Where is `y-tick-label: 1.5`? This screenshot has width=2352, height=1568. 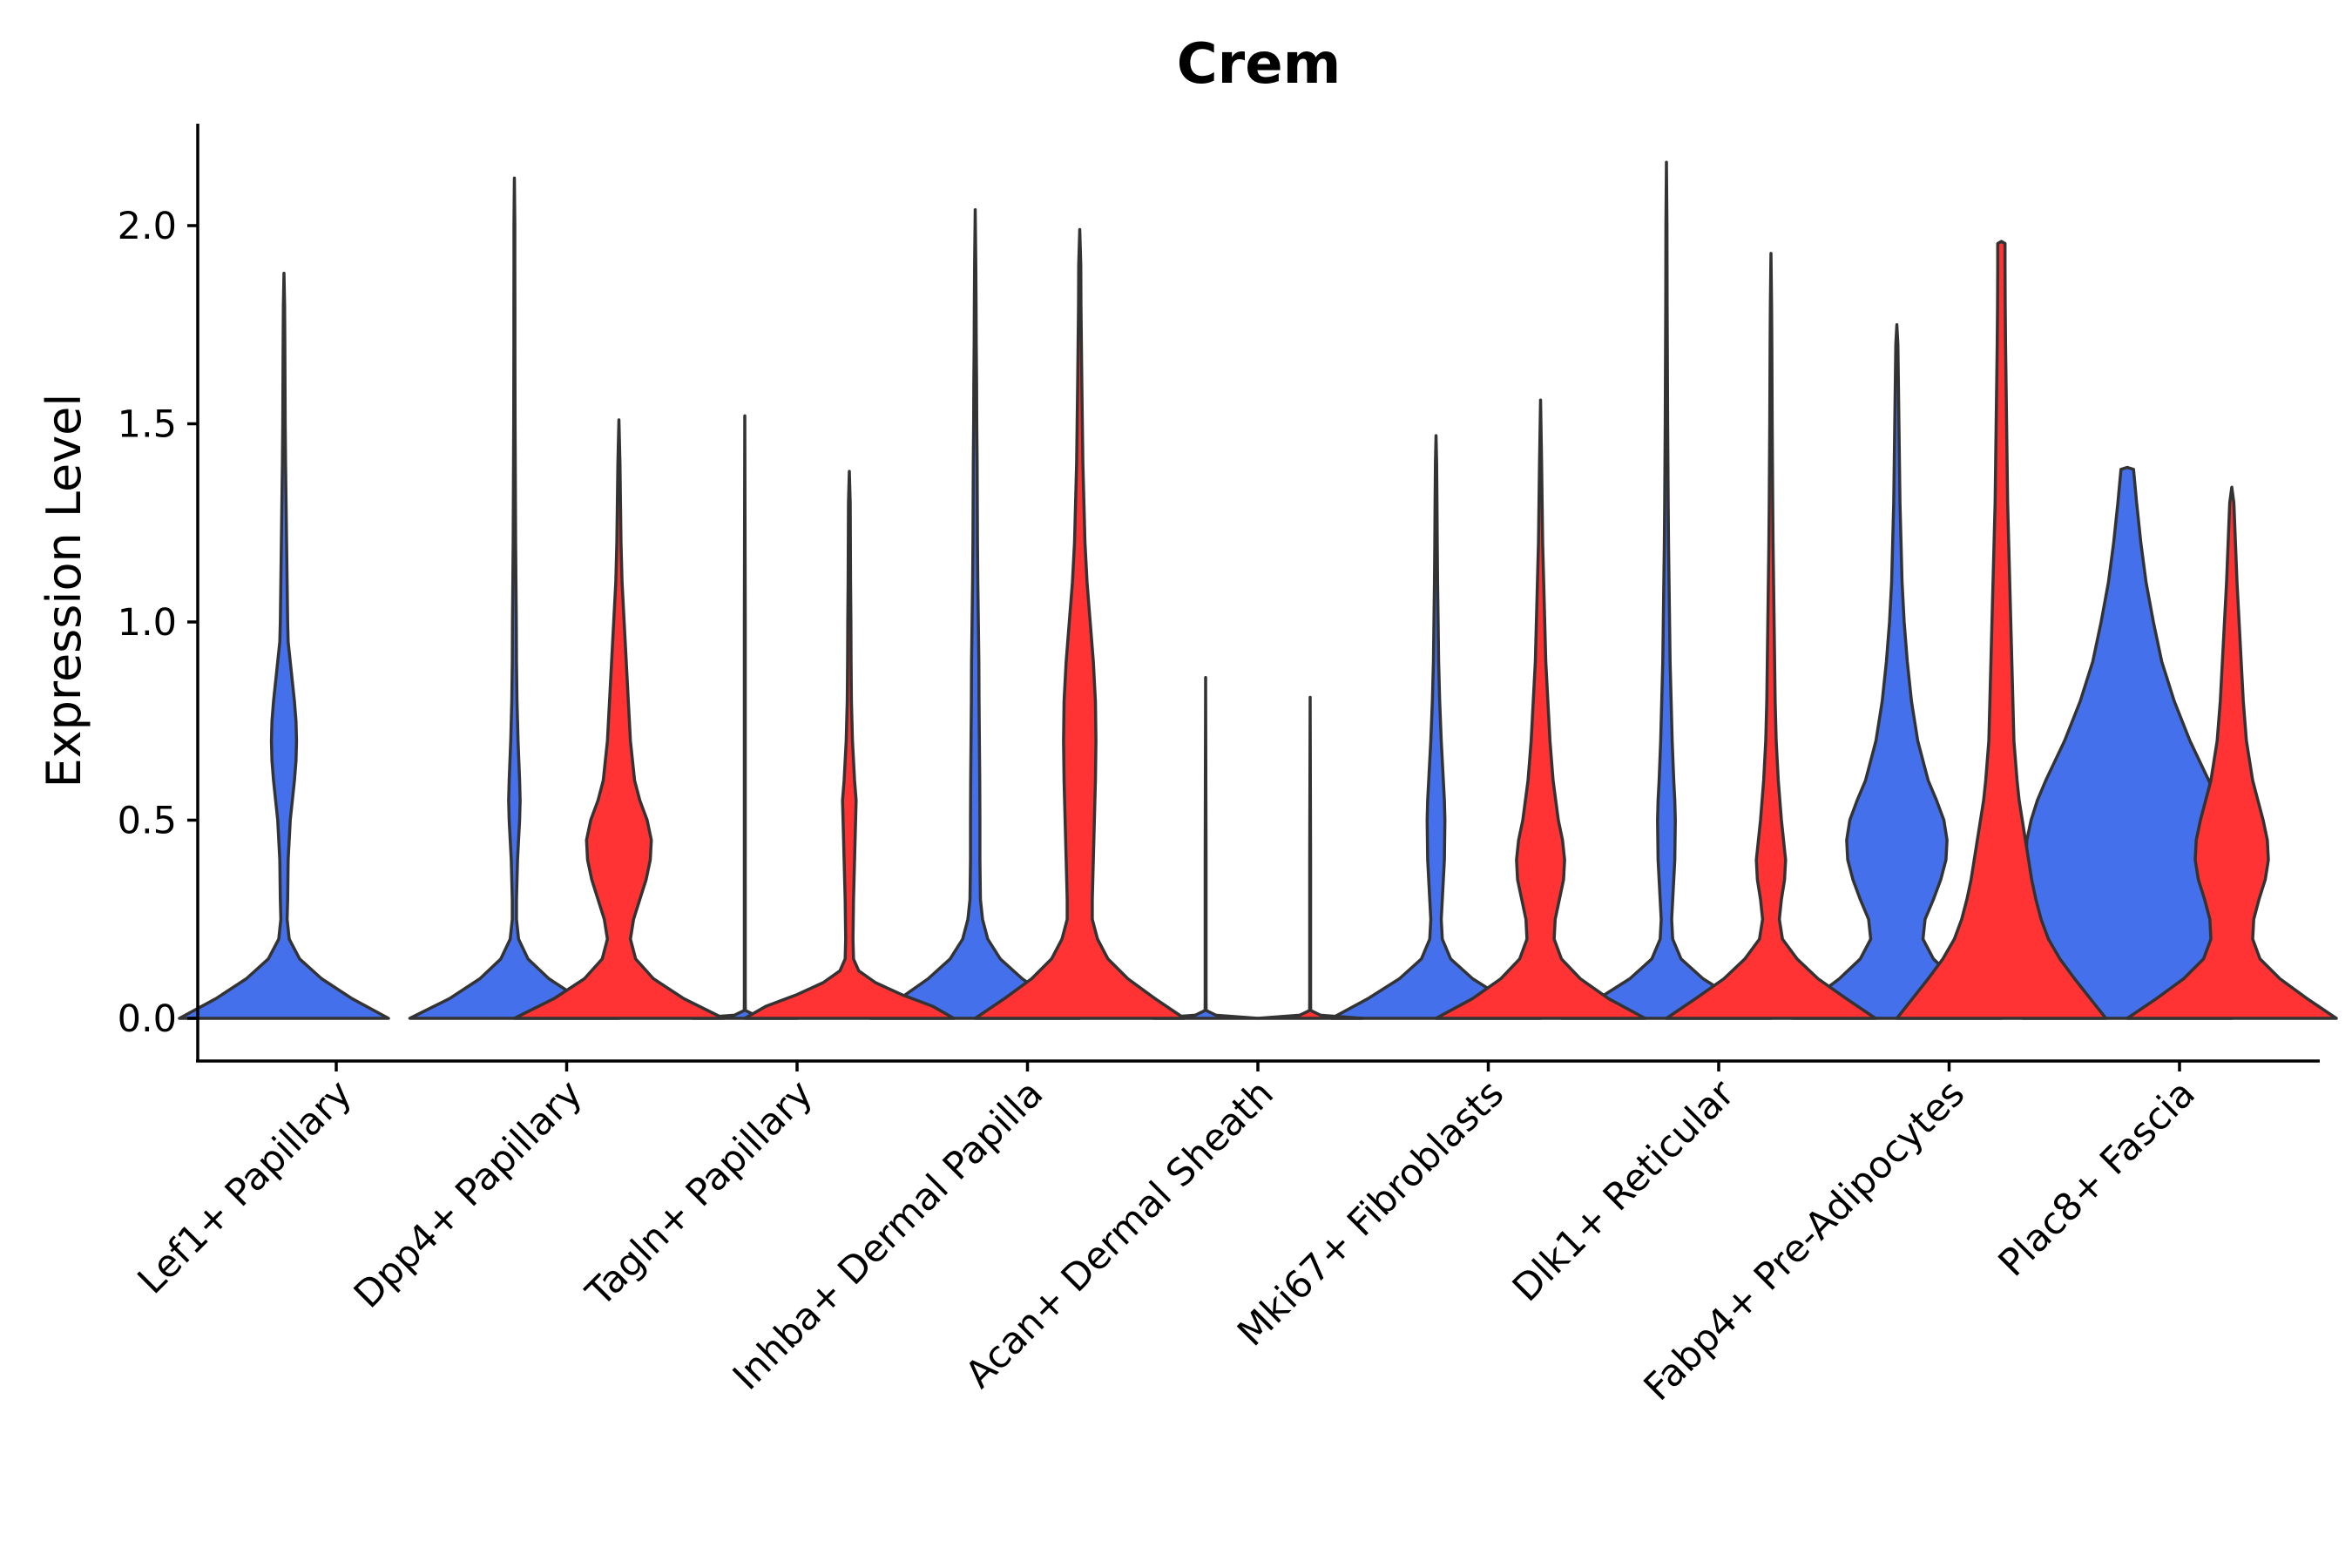 y-tick-label: 1.5 is located at coordinates (147, 425).